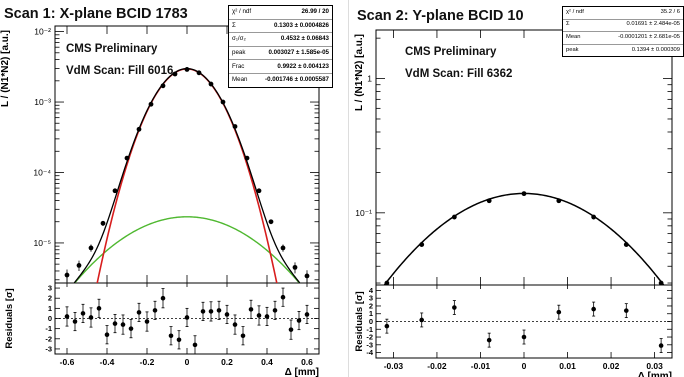 This screenshot has height=377, width=684. What do you see at coordinates (50, 288) in the screenshot?
I see `scan1-res-ytick-label: 3` at bounding box center [50, 288].